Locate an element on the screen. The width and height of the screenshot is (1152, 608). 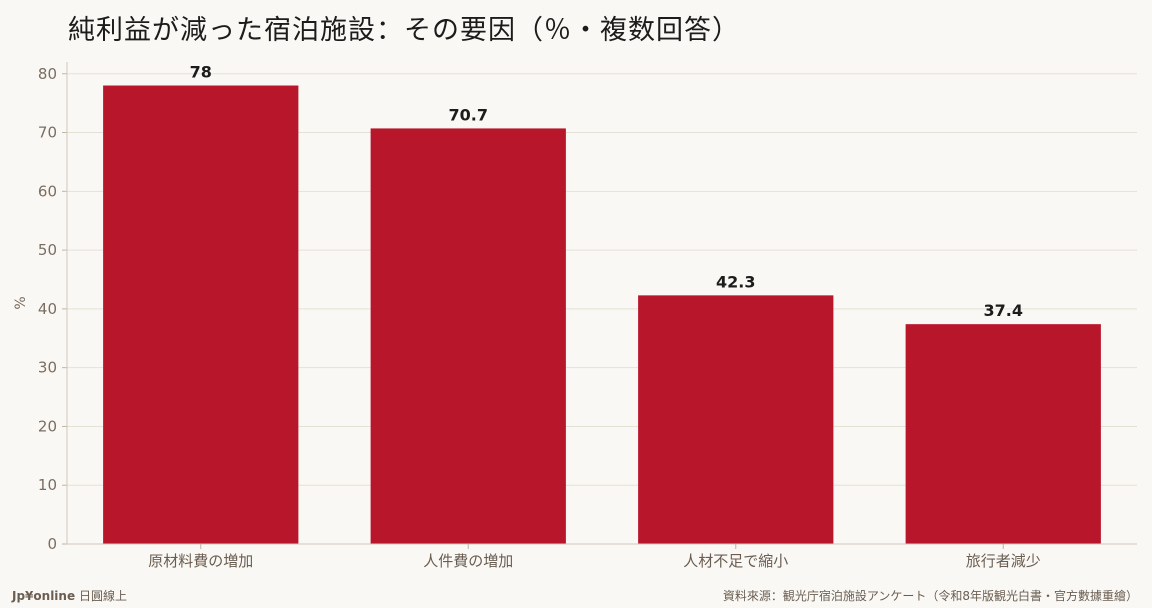
bar-value-label: 78 is located at coordinates (201, 72).